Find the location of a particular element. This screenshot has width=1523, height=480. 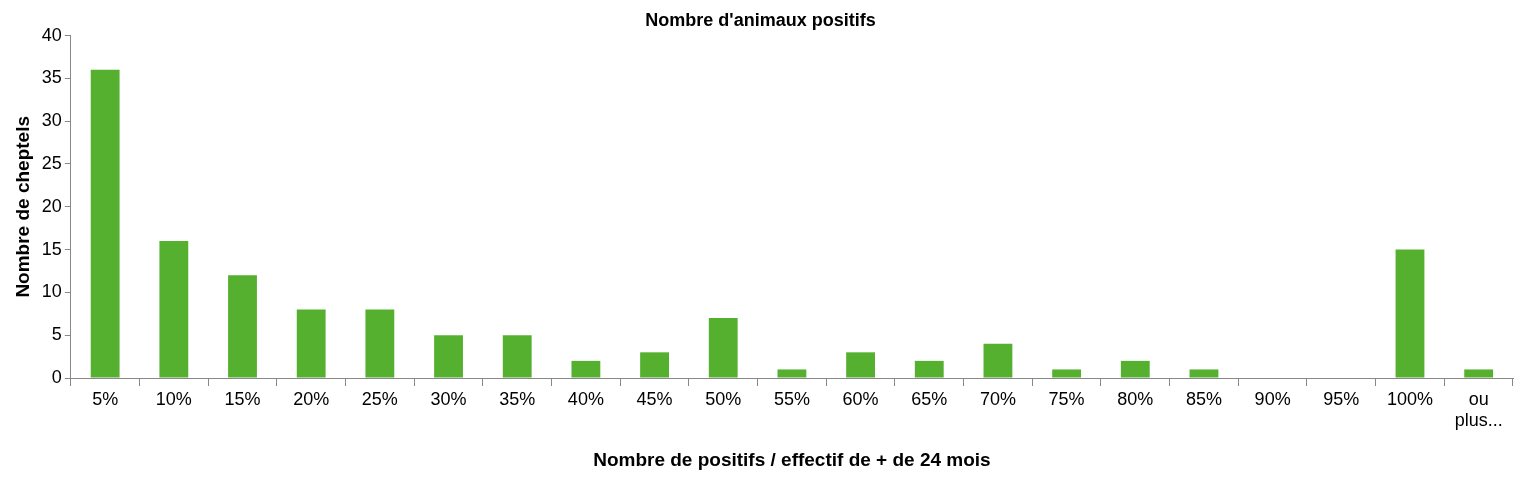

x-tick-label: 10% is located at coordinates (173, 398).